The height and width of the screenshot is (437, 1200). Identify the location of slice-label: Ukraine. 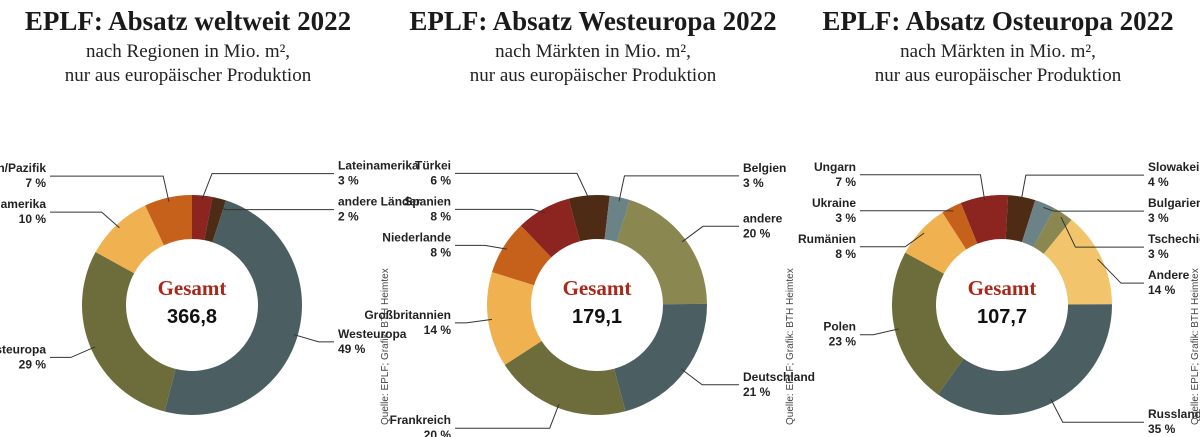
(834, 203).